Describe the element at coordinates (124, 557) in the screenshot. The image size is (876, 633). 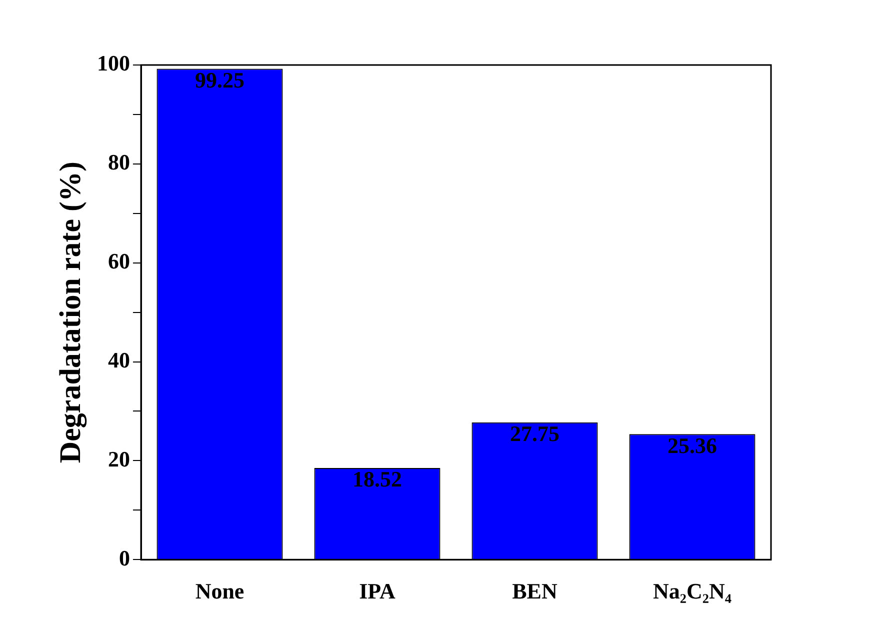
I see `y-tick-label: 0` at that location.